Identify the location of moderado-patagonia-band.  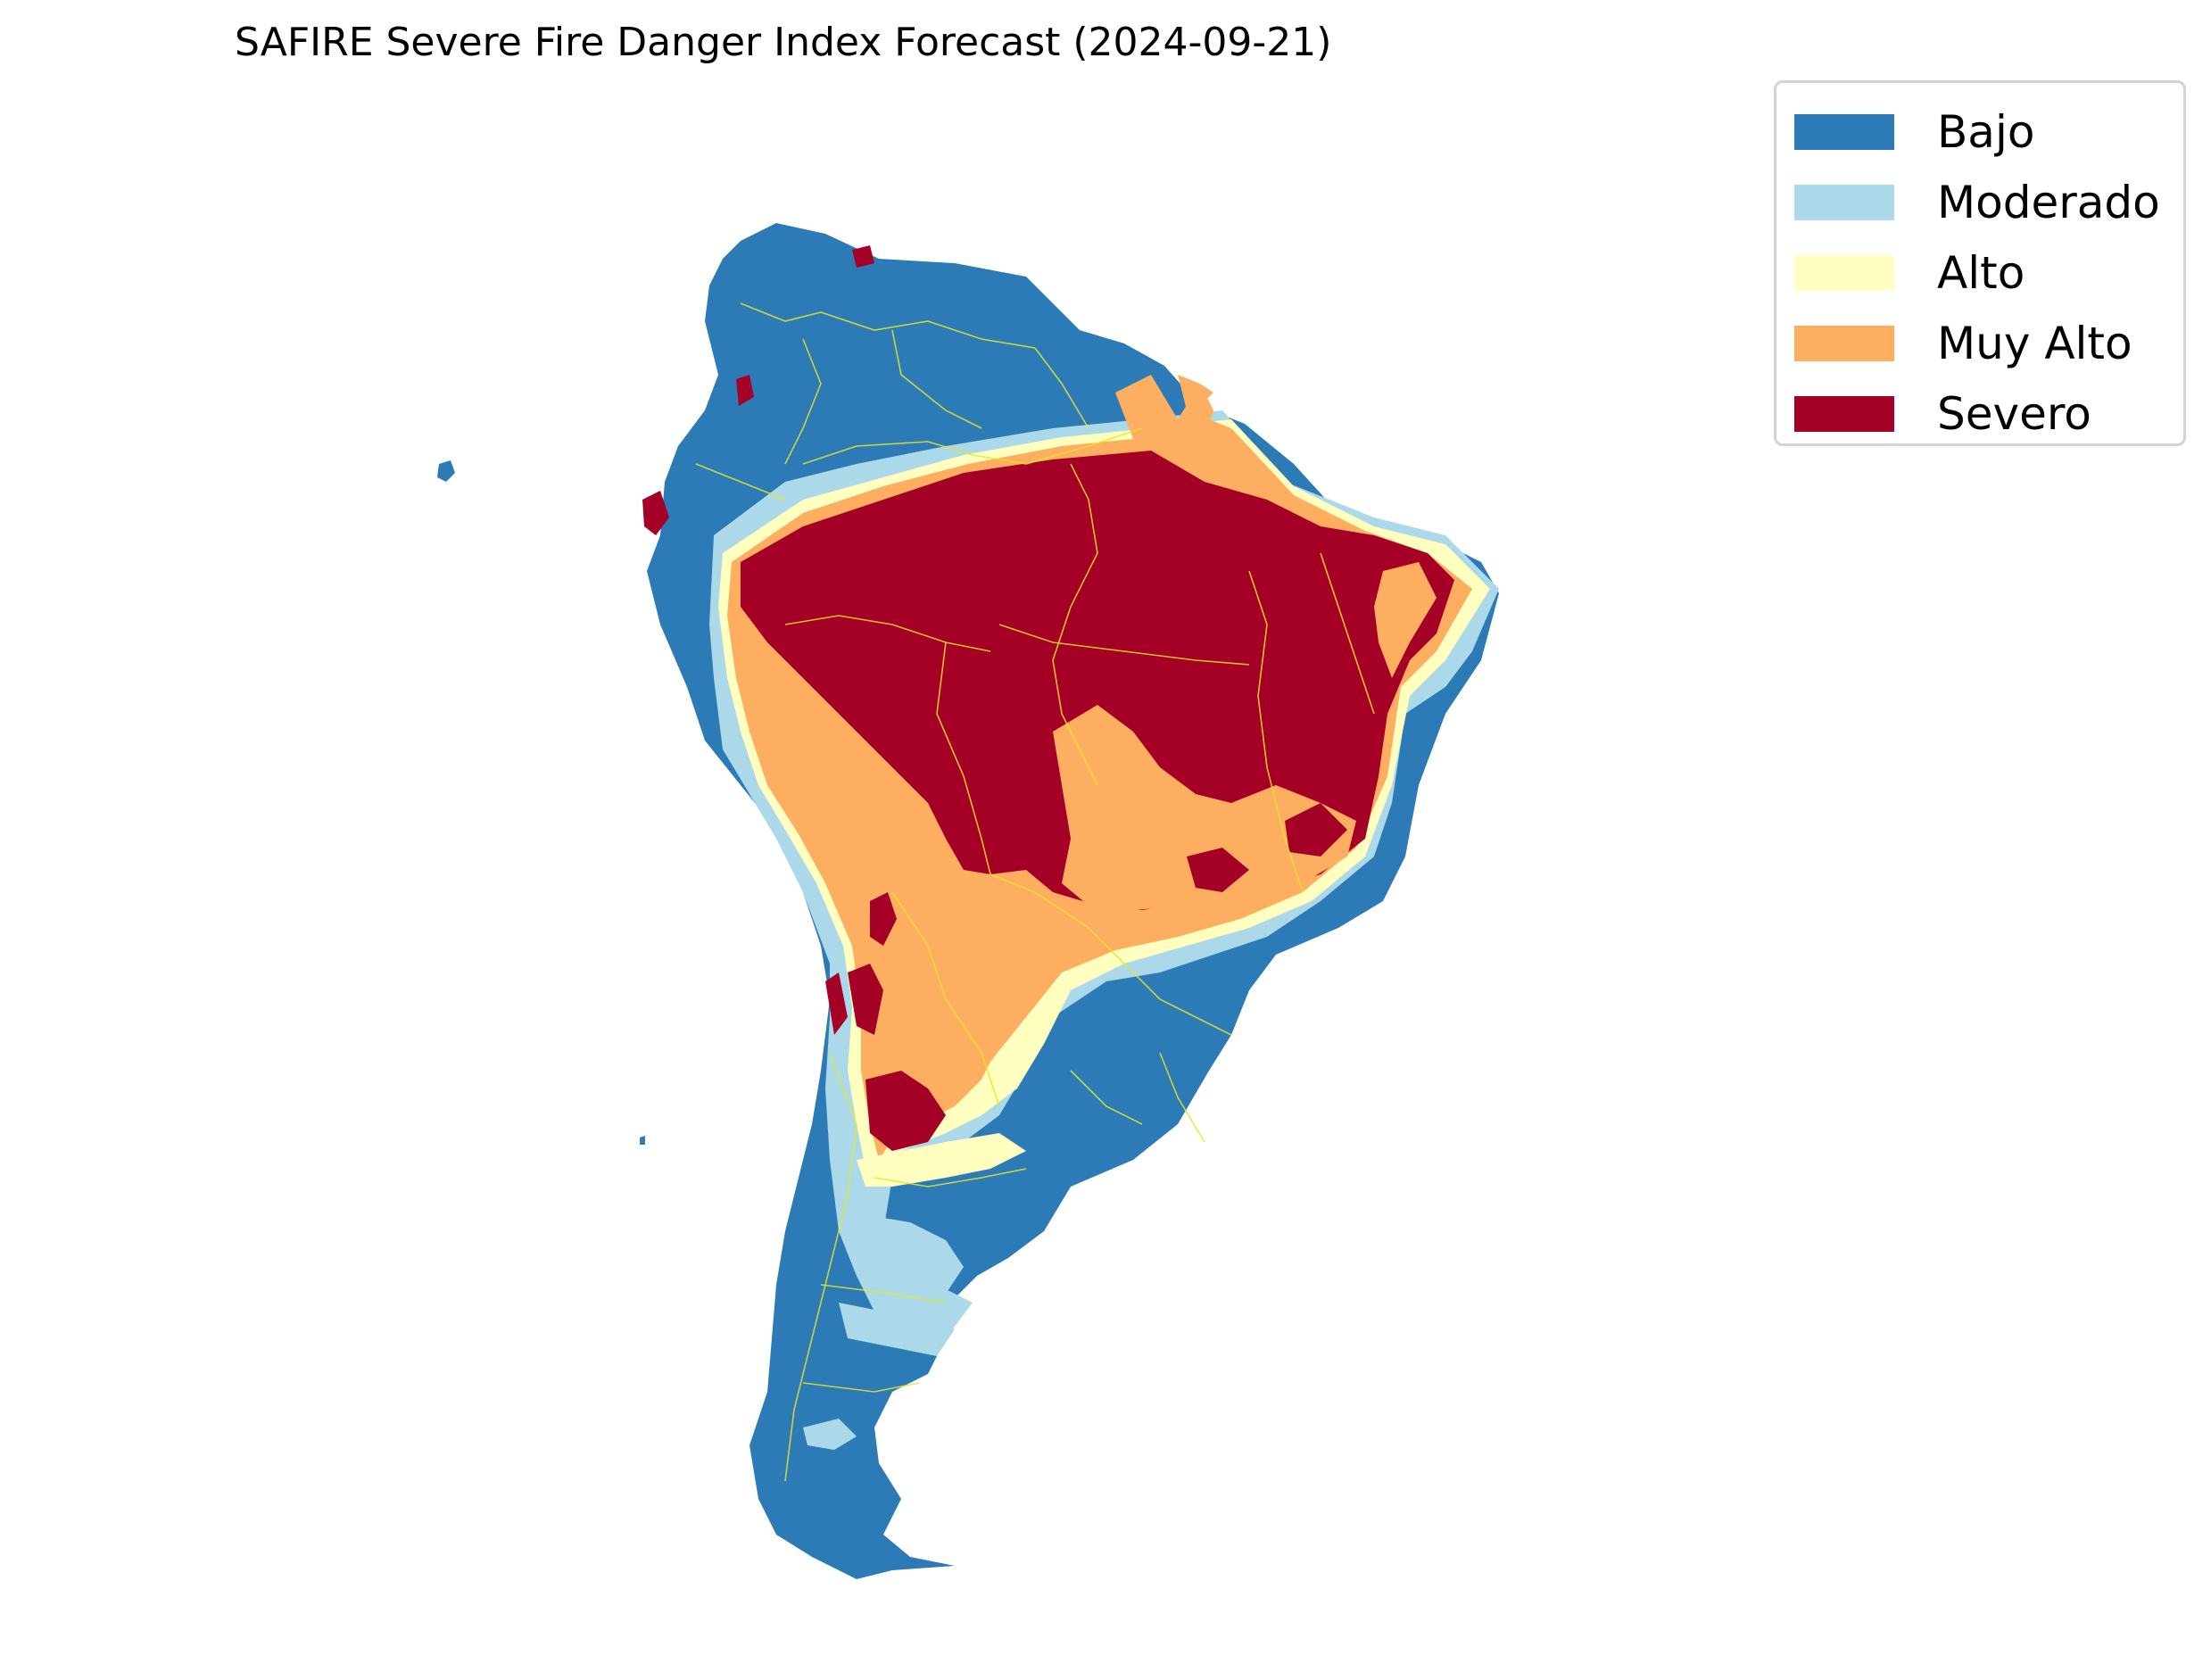
(910, 1253).